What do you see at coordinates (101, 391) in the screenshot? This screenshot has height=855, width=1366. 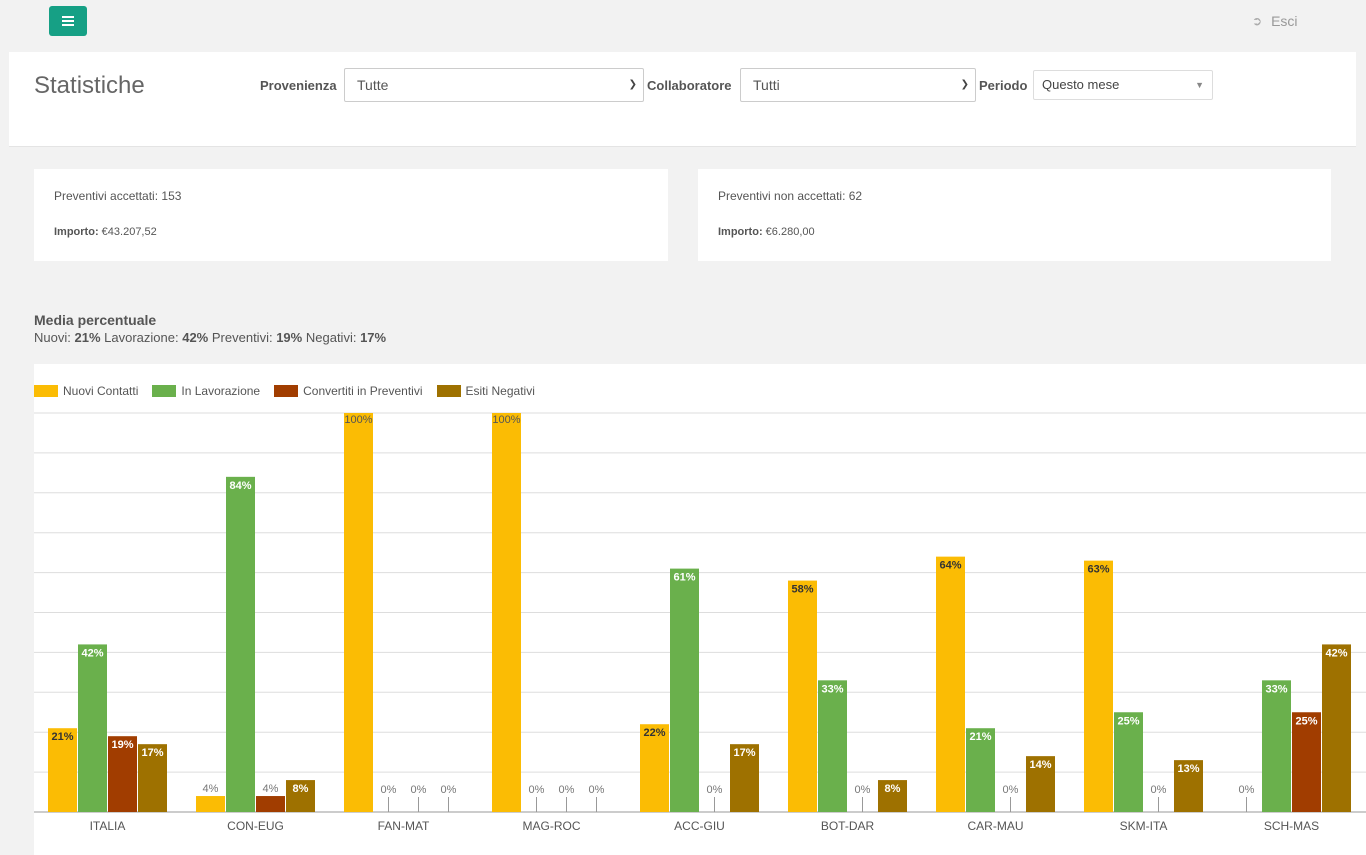 I see `legend-label-nuovi: Nuovi Contatti` at bounding box center [101, 391].